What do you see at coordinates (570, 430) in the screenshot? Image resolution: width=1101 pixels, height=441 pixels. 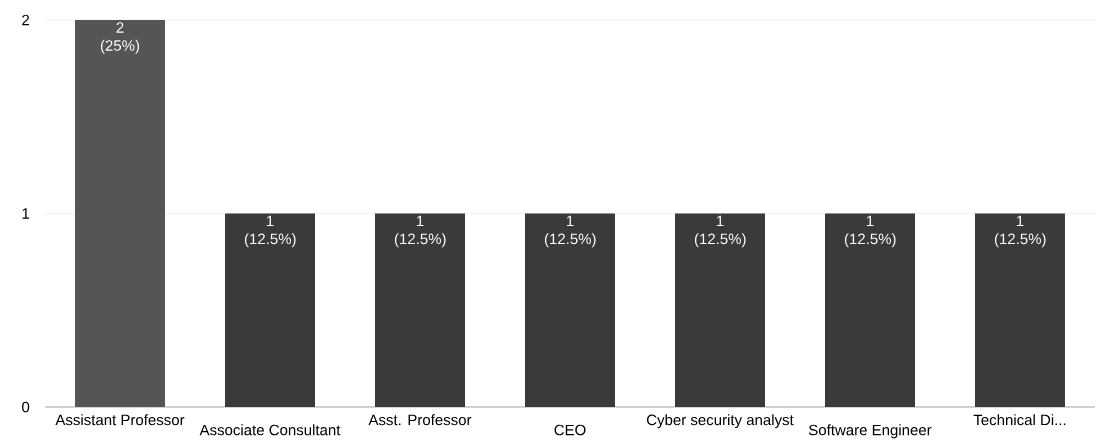 I see `x-tick-label: CEO` at bounding box center [570, 430].